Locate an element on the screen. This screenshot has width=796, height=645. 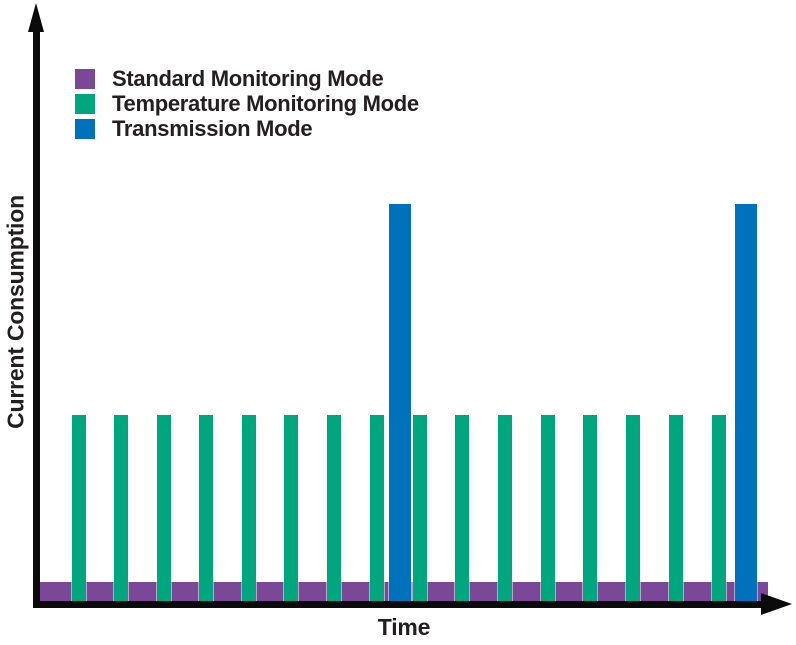
y-axis-label: Current Consumption is located at coordinates (15, 312).